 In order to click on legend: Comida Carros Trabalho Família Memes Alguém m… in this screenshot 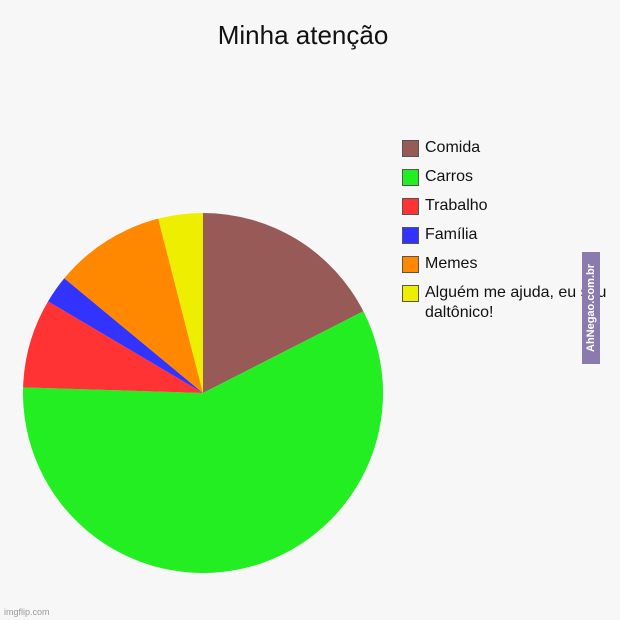, I will do `click(511, 229)`.